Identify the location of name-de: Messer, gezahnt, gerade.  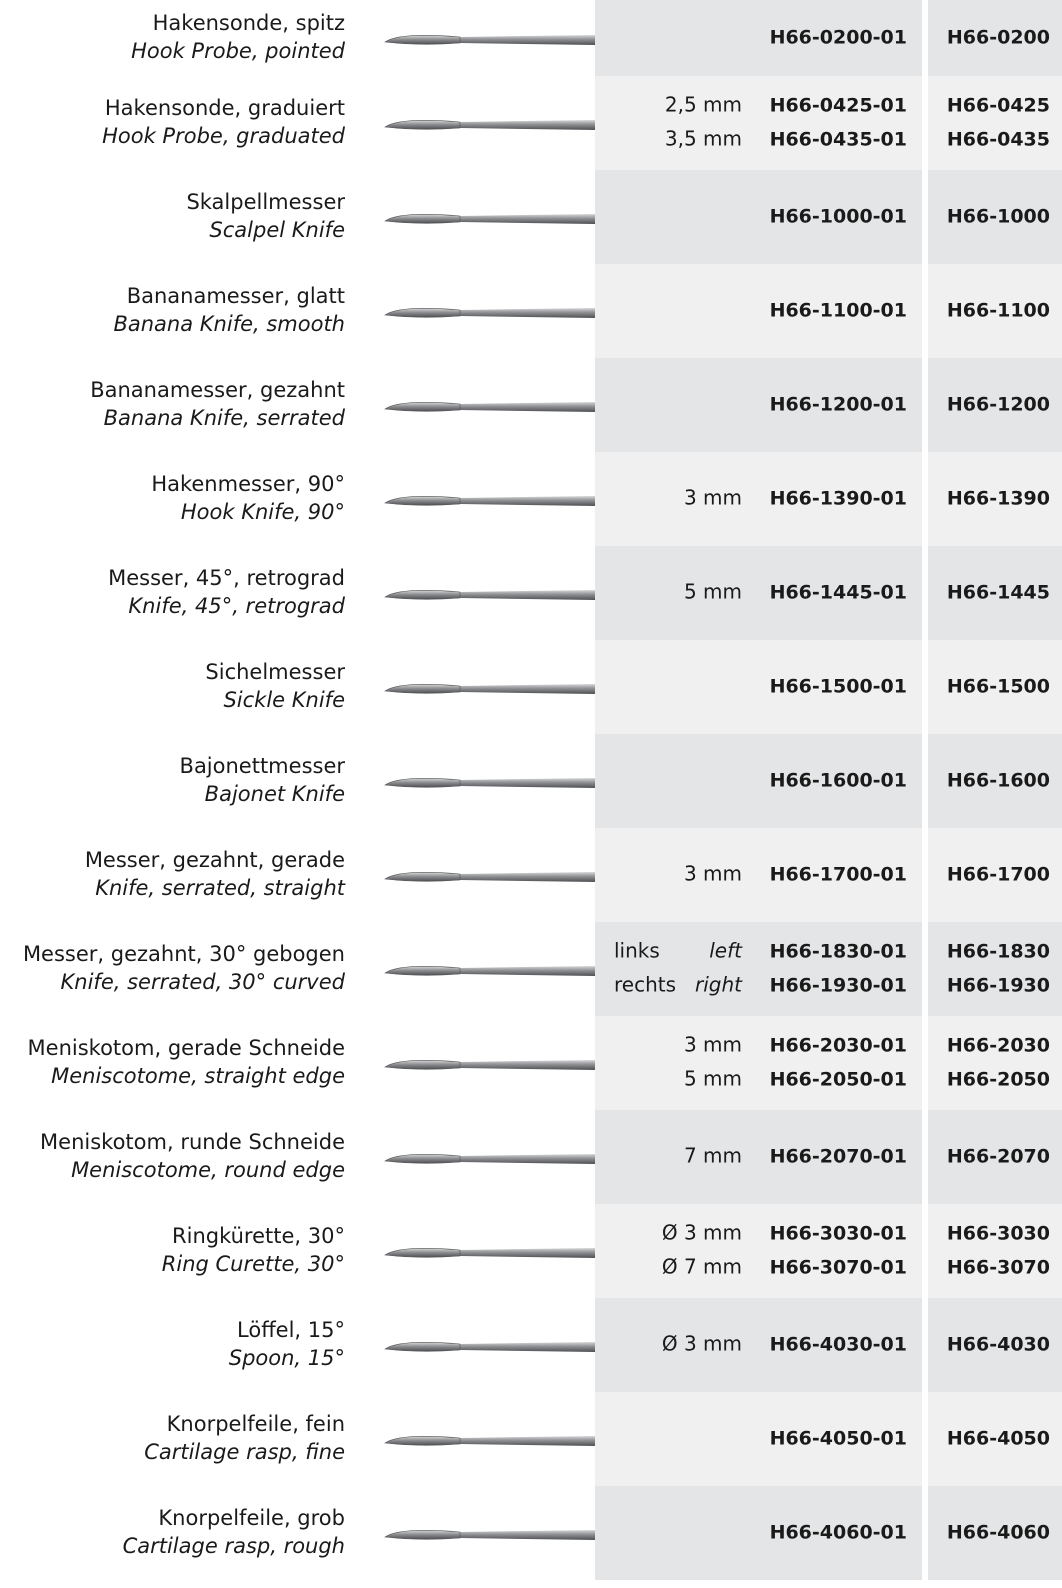
(215, 860).